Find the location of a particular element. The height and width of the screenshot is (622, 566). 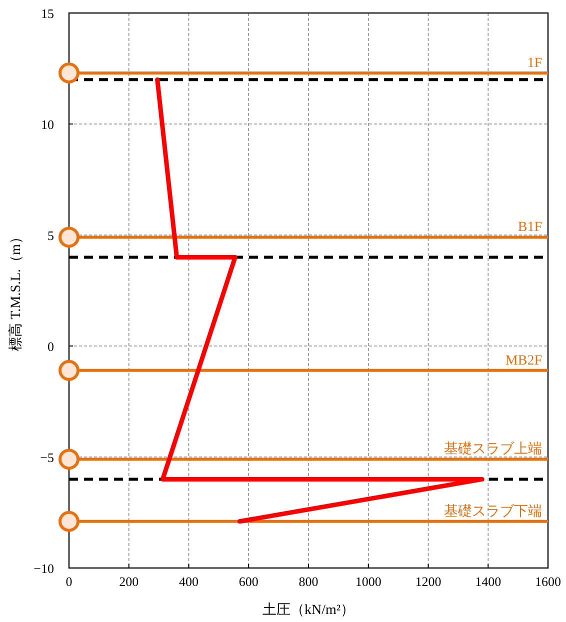

y-tick-label: 0 is located at coordinates (51, 346).